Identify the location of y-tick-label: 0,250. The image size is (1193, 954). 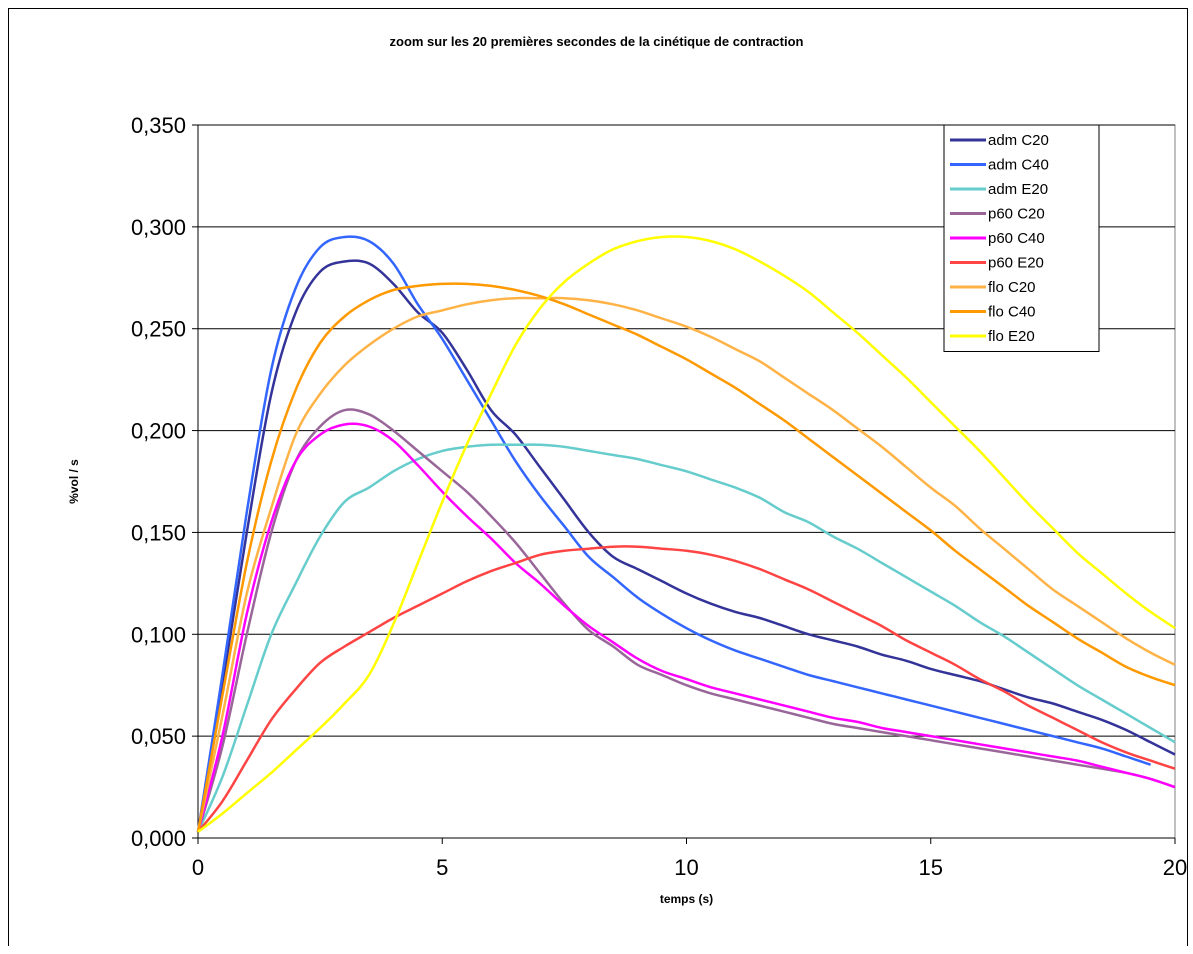
(158, 329).